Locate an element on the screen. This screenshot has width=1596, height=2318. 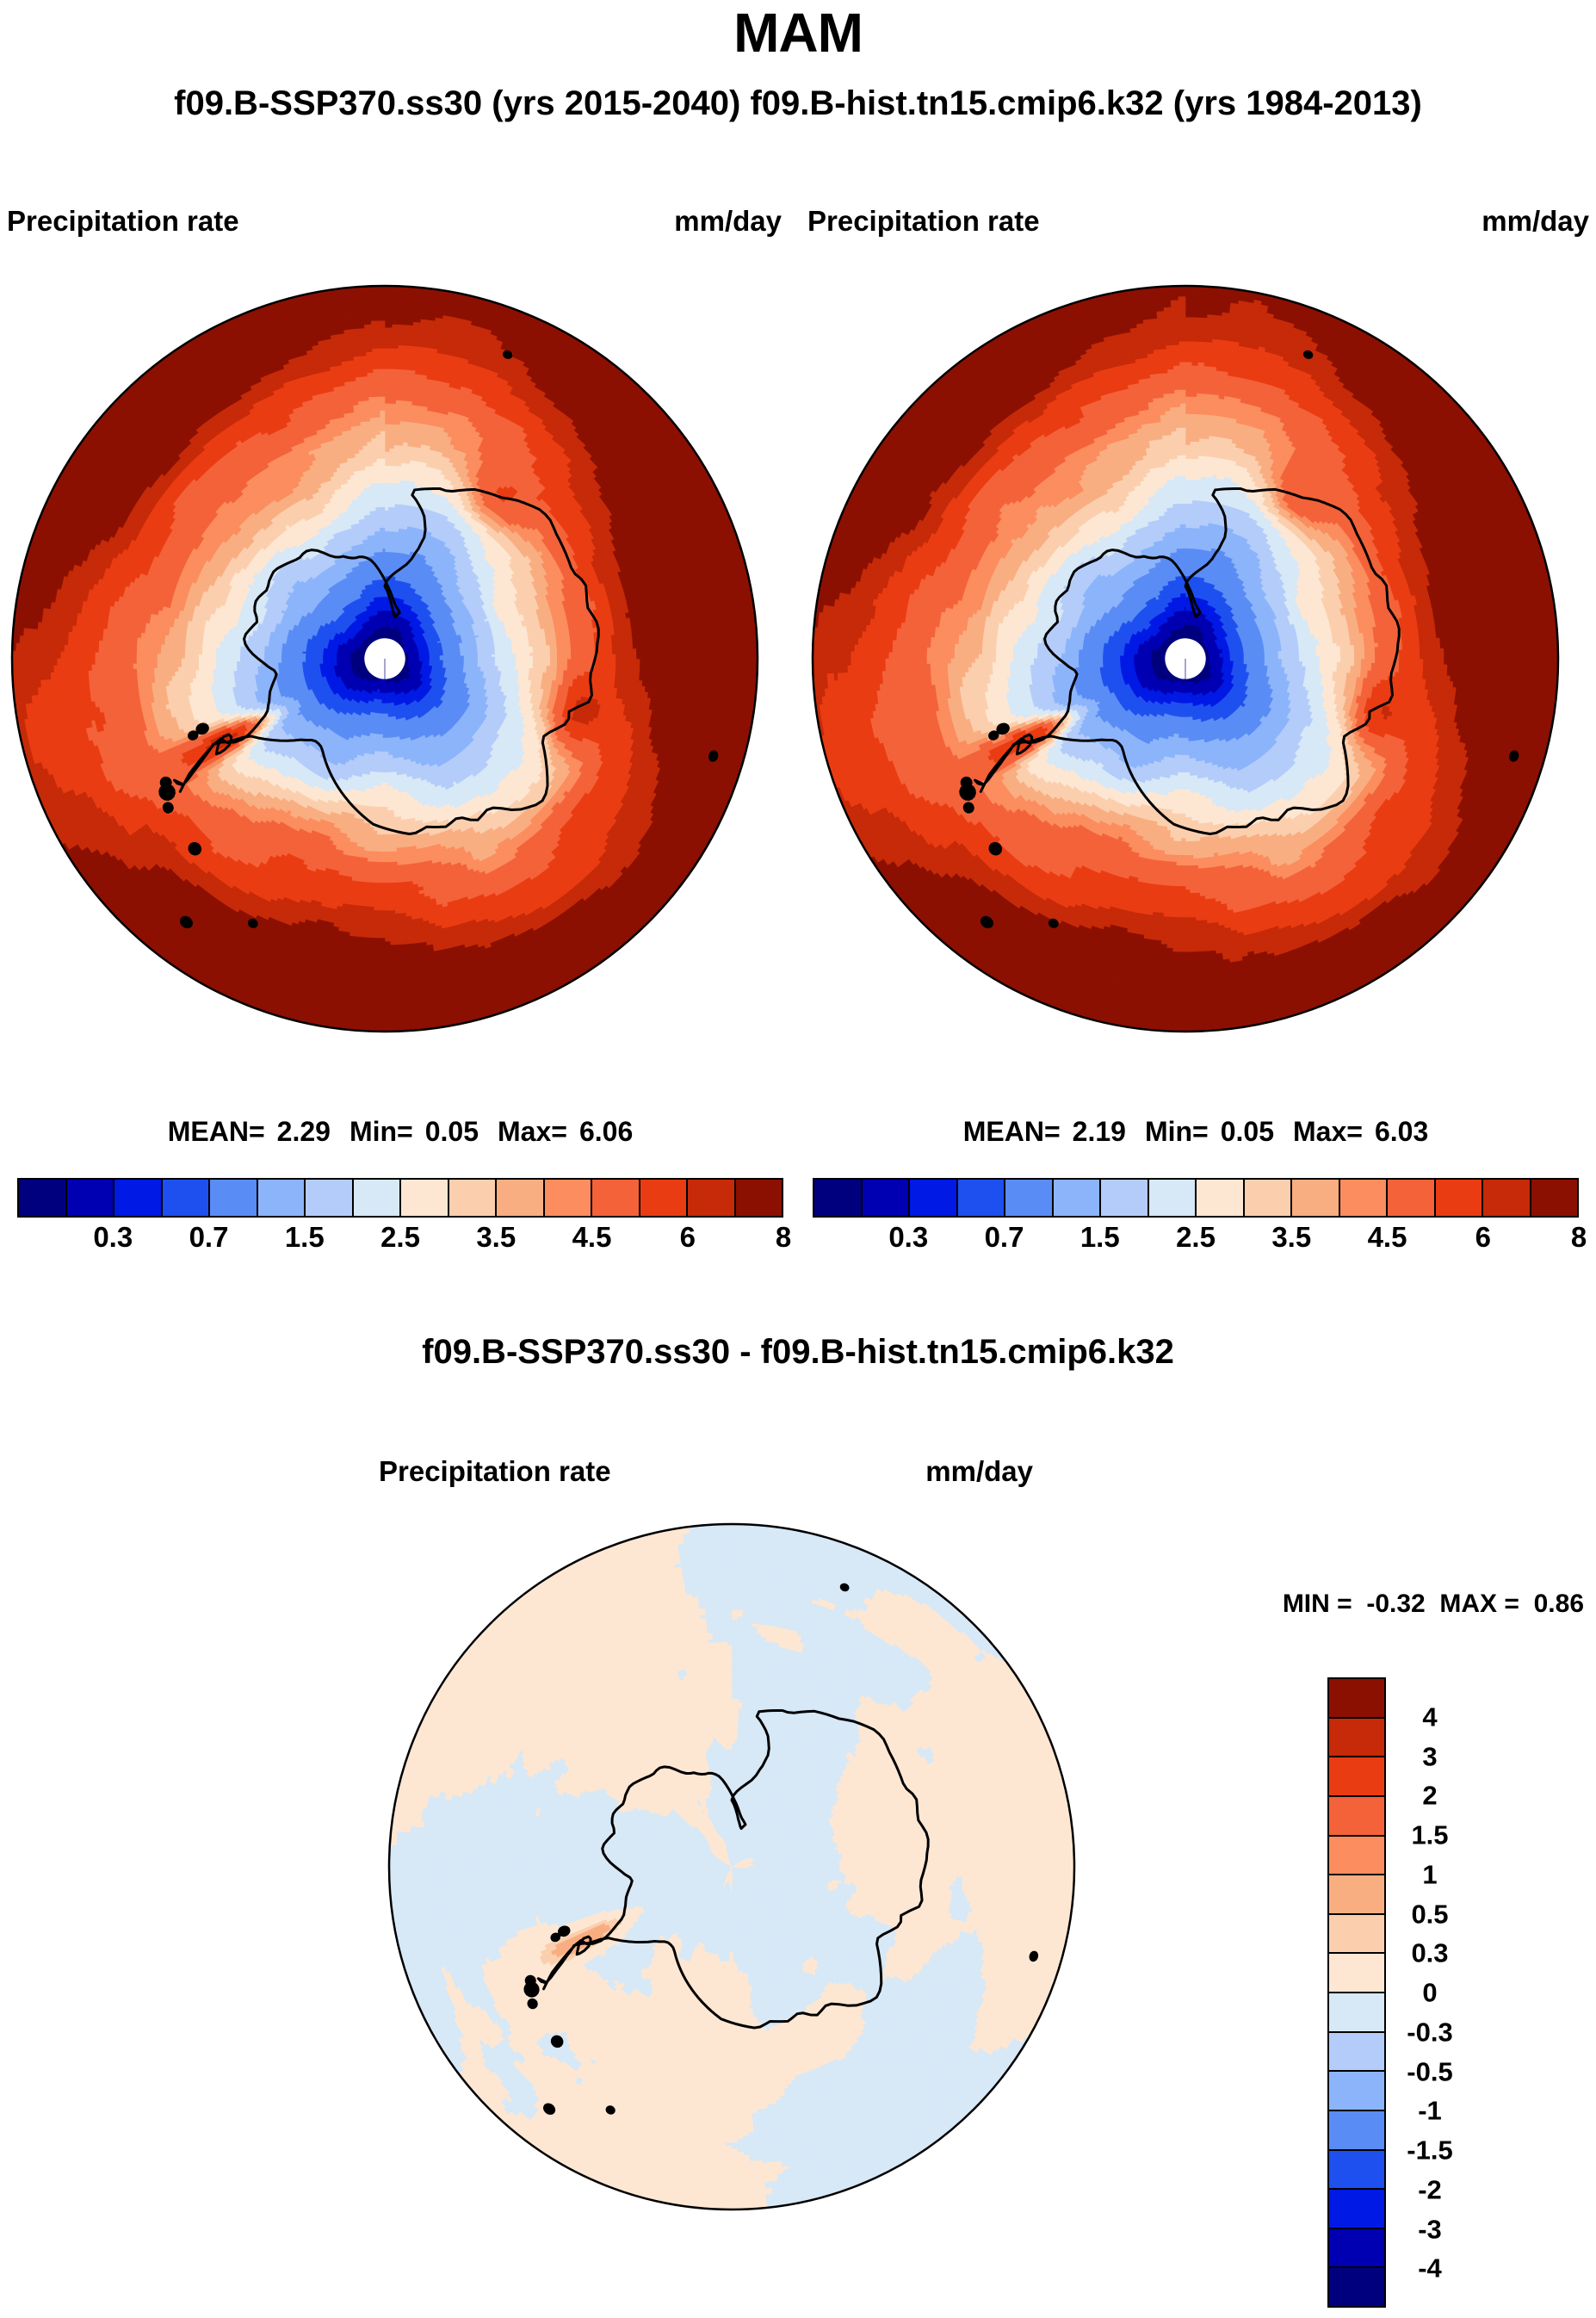
left-max-label: Max= is located at coordinates (532, 1131).